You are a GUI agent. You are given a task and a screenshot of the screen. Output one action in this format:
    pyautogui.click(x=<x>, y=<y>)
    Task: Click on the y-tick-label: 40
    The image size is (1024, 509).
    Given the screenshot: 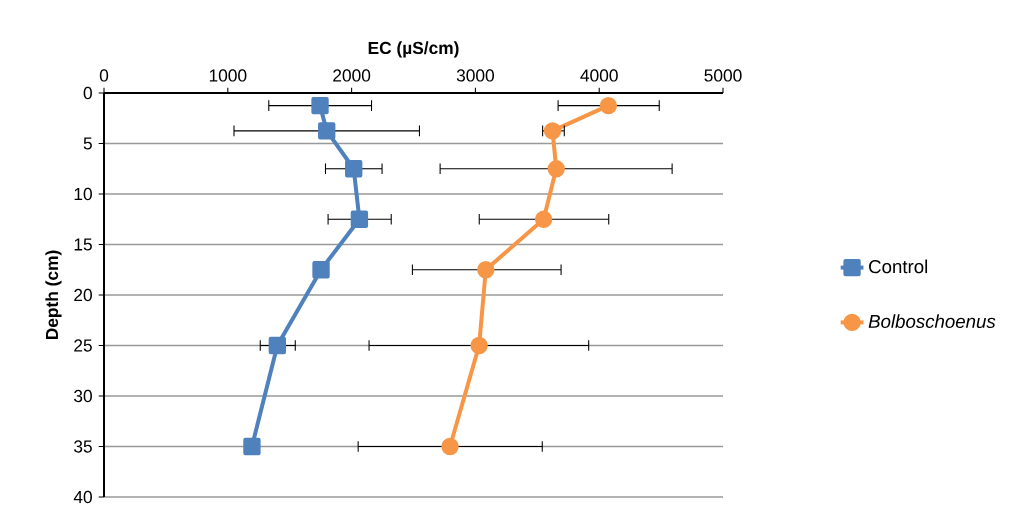 What is the action you would take?
    pyautogui.click(x=82, y=497)
    